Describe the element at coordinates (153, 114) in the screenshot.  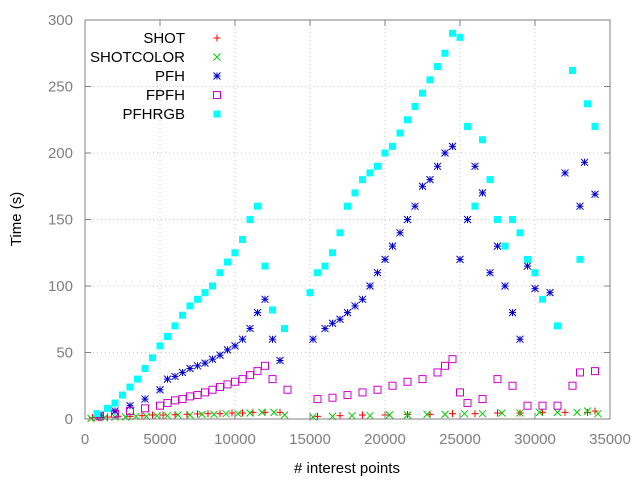
I see `legend-label: PFHRGB` at that location.